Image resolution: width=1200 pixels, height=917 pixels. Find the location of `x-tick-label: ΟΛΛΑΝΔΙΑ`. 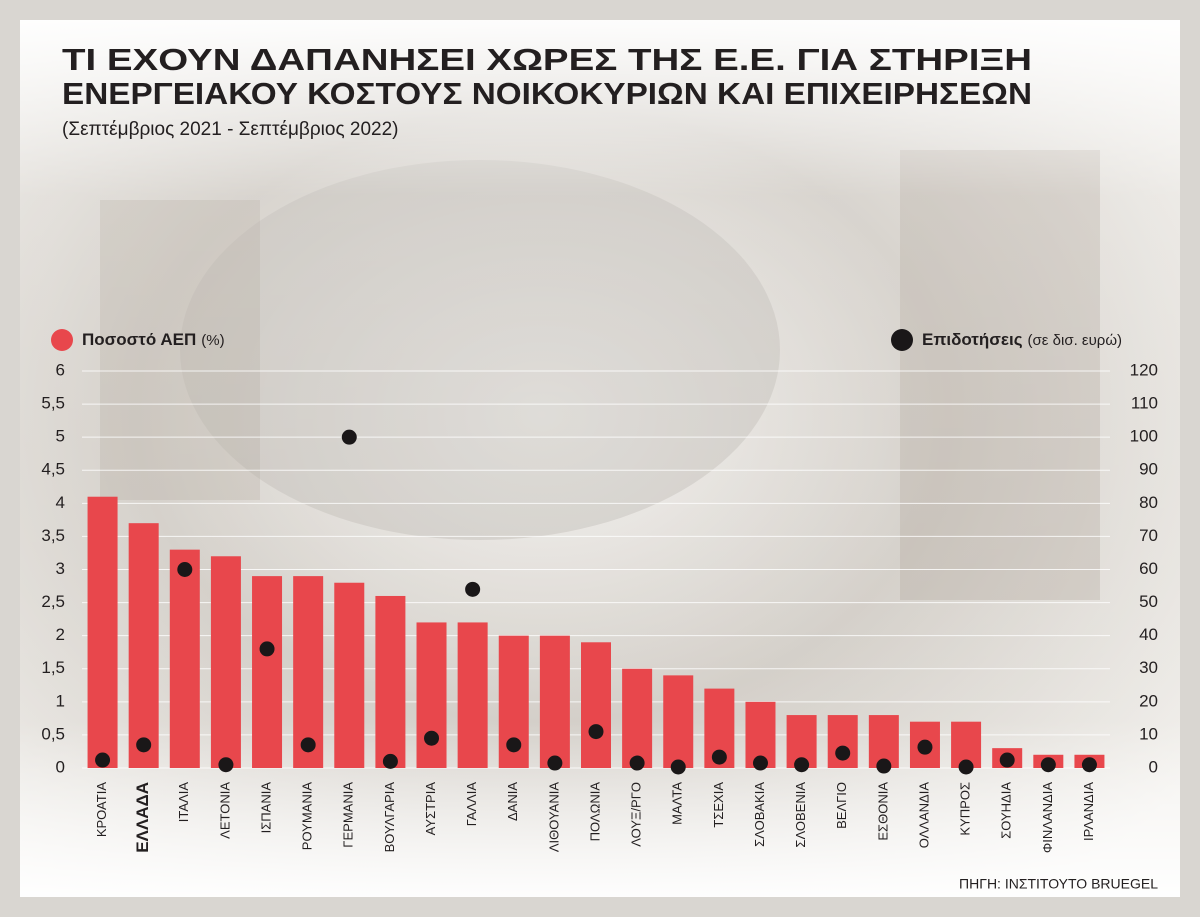

x-tick-label: ΟΛΛΑΝΔΙΑ is located at coordinates (923, 815).